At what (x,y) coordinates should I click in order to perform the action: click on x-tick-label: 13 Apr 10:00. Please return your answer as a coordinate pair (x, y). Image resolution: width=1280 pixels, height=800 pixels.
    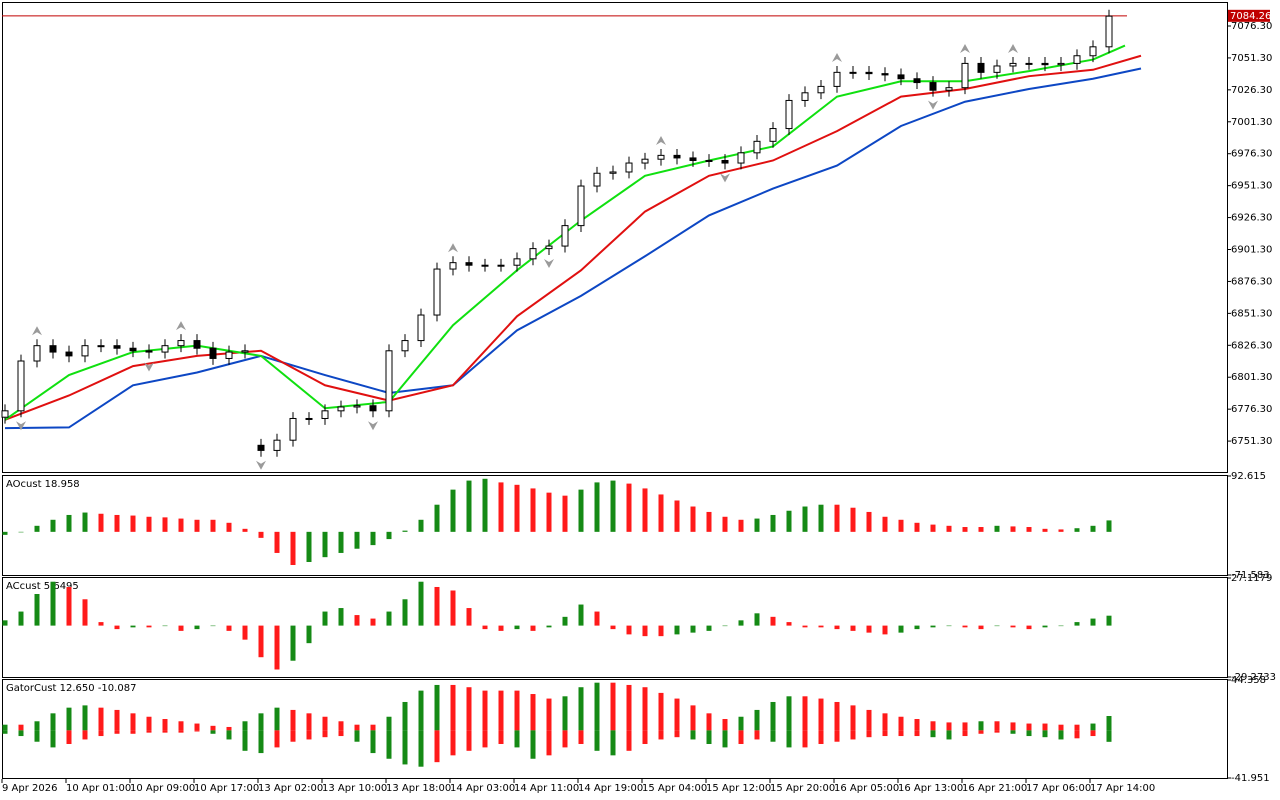
    Looking at the image, I should click on (354, 788).